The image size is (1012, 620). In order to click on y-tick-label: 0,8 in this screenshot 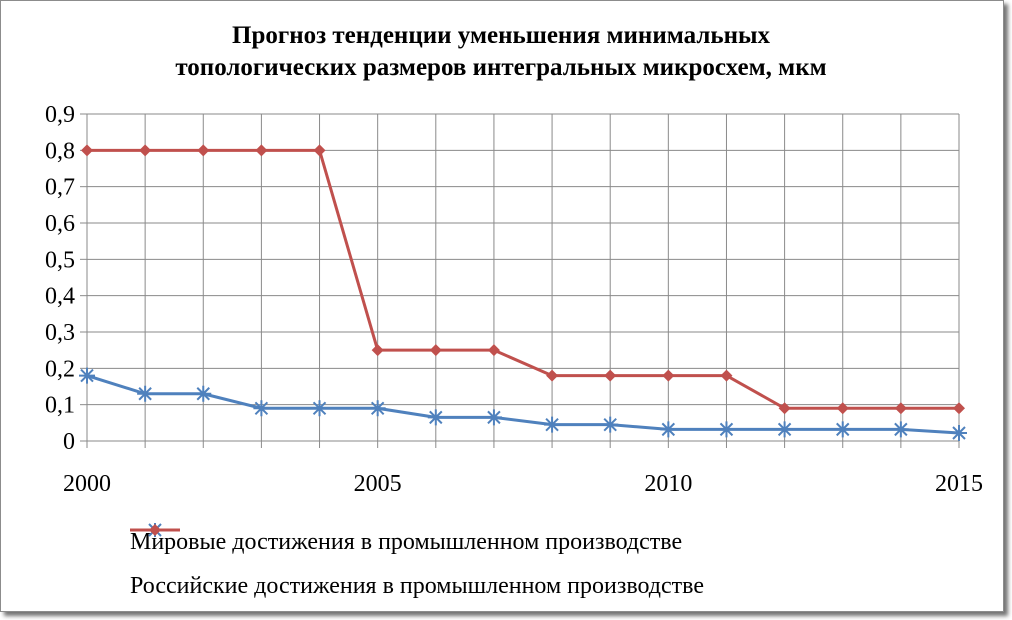, I will do `click(60, 151)`.